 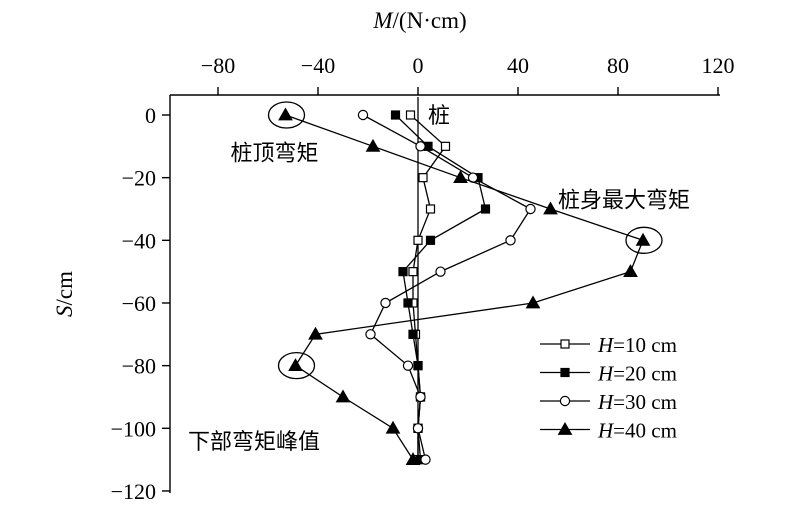 I want to click on y-tick-label: −60, so click(x=139, y=303).